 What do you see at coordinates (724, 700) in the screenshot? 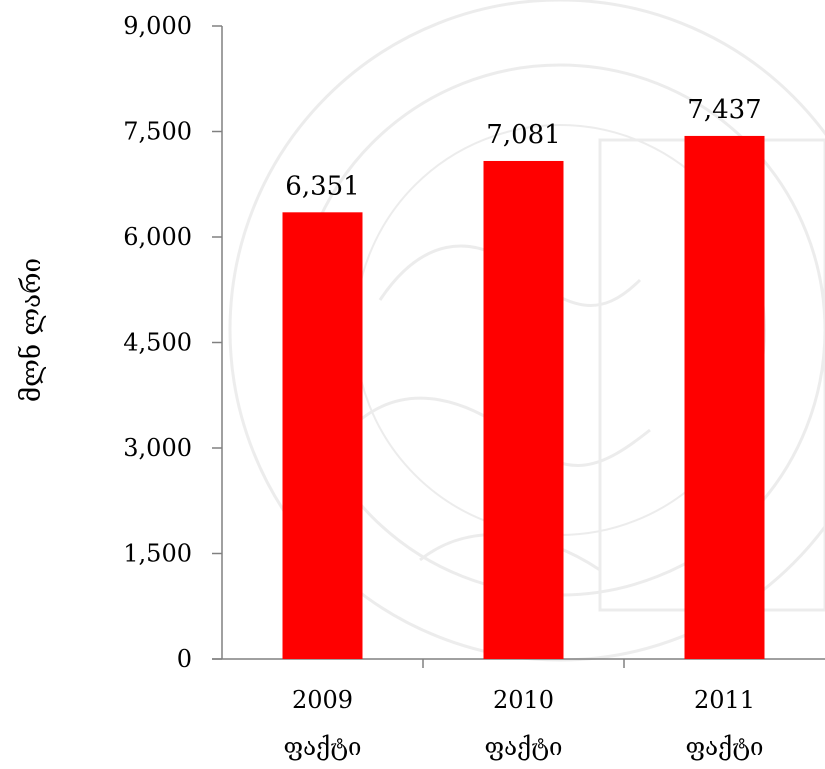
I see `x-category-year-label: 2011` at bounding box center [724, 700].